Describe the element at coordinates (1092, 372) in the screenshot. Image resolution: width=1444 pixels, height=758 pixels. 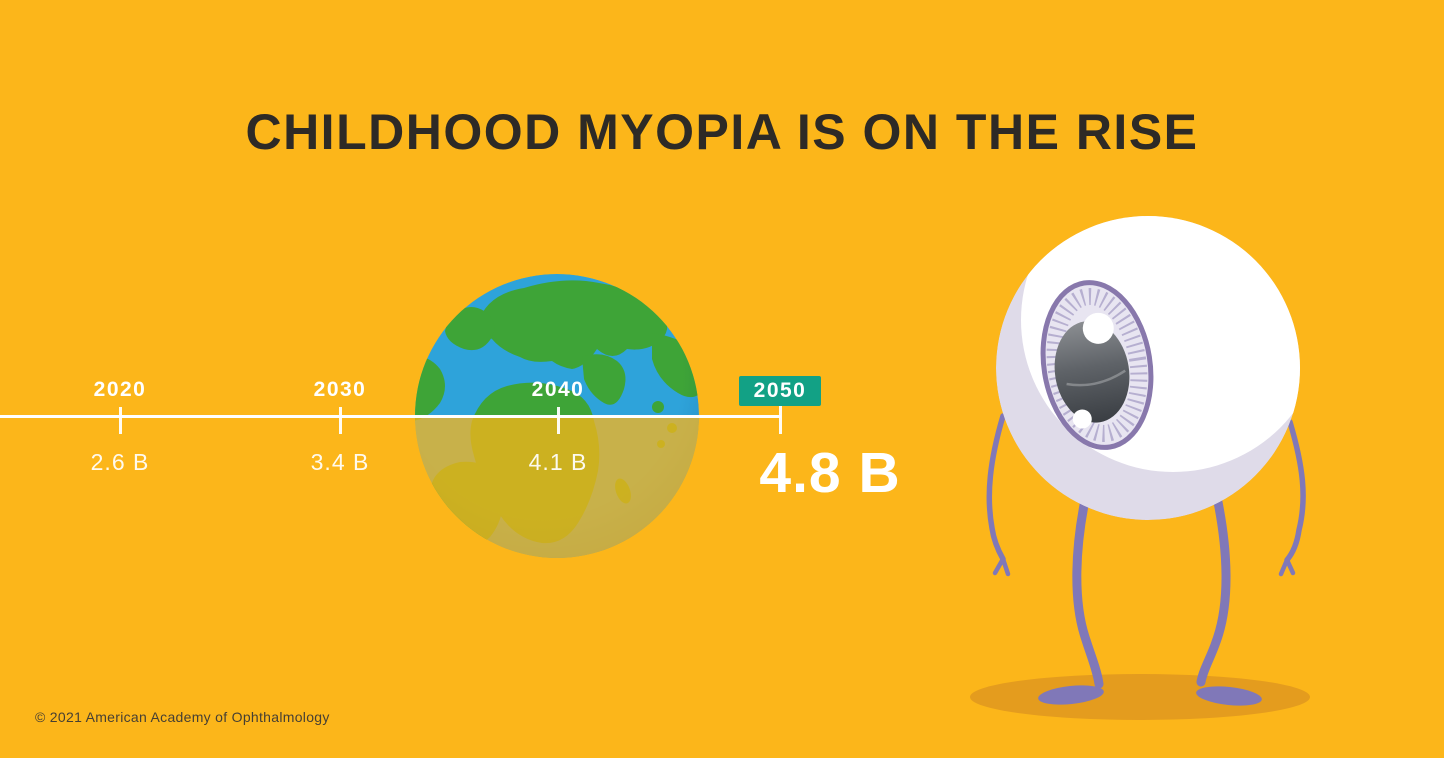
I see `pupil` at that location.